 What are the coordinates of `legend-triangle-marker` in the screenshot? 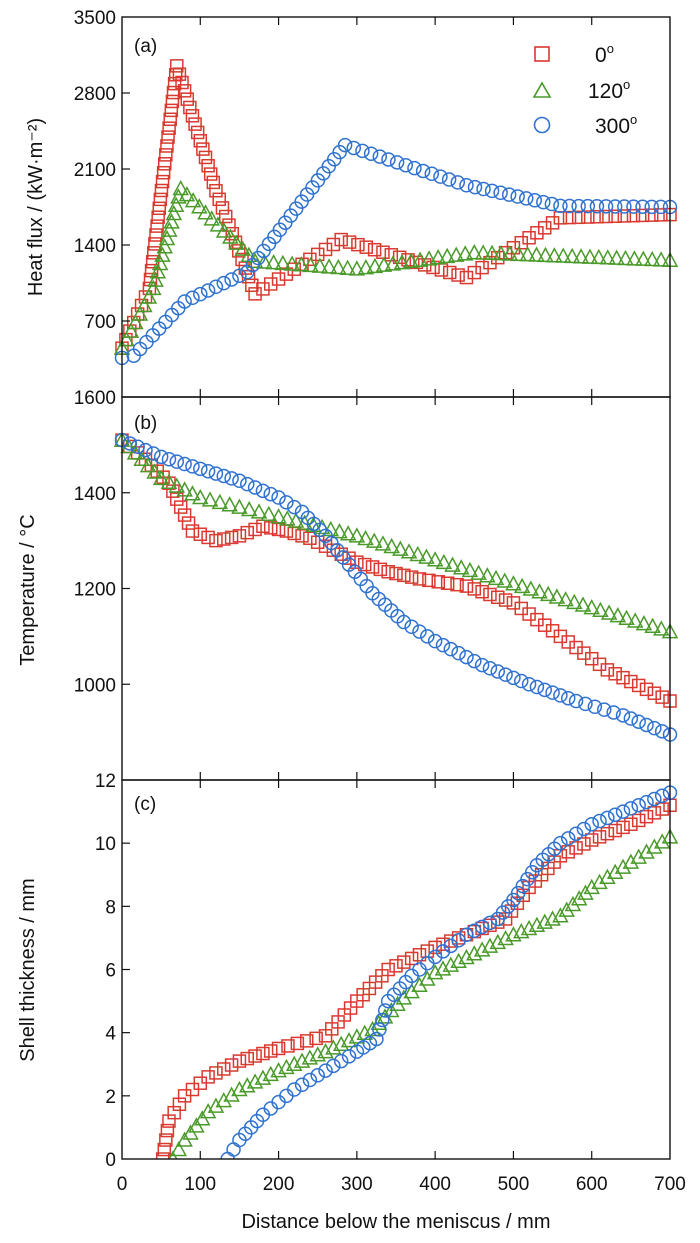 It's located at (542, 89).